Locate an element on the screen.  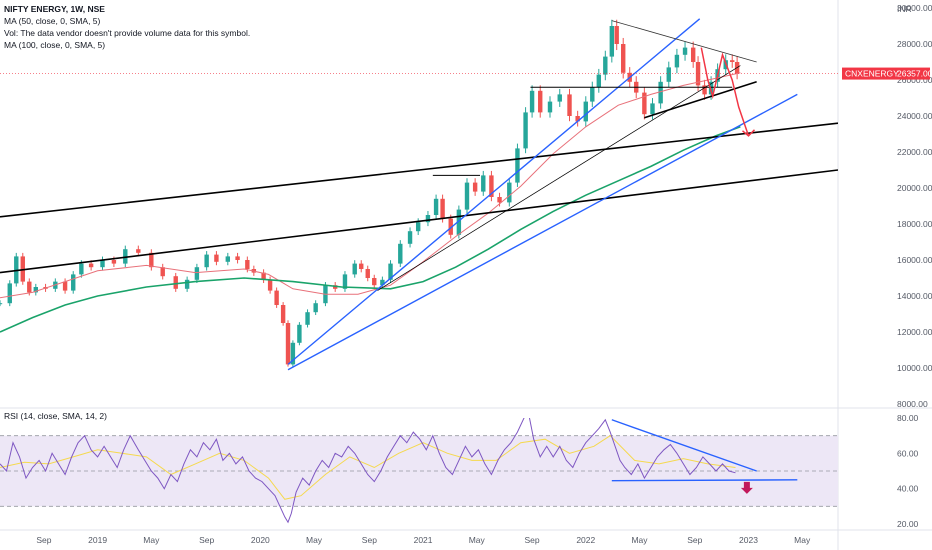
ma100-legend: MA (100, close, 0, SMA, 5) is located at coordinates (55, 45).